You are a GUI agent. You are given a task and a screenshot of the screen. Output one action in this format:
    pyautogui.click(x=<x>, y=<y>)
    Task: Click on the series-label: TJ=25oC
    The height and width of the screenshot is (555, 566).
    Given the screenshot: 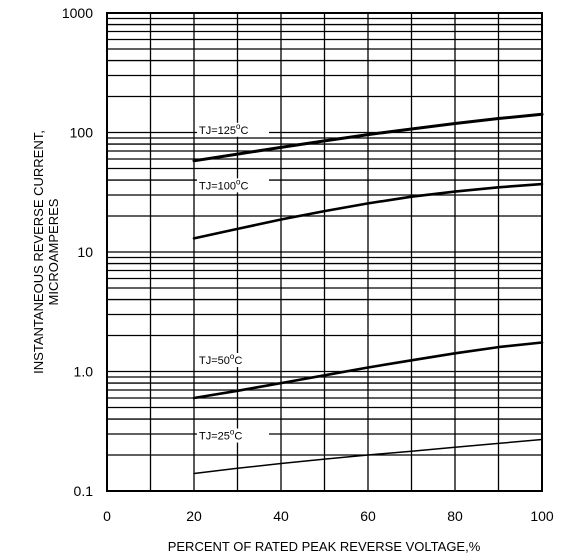 What is the action you would take?
    pyautogui.click(x=220, y=435)
    